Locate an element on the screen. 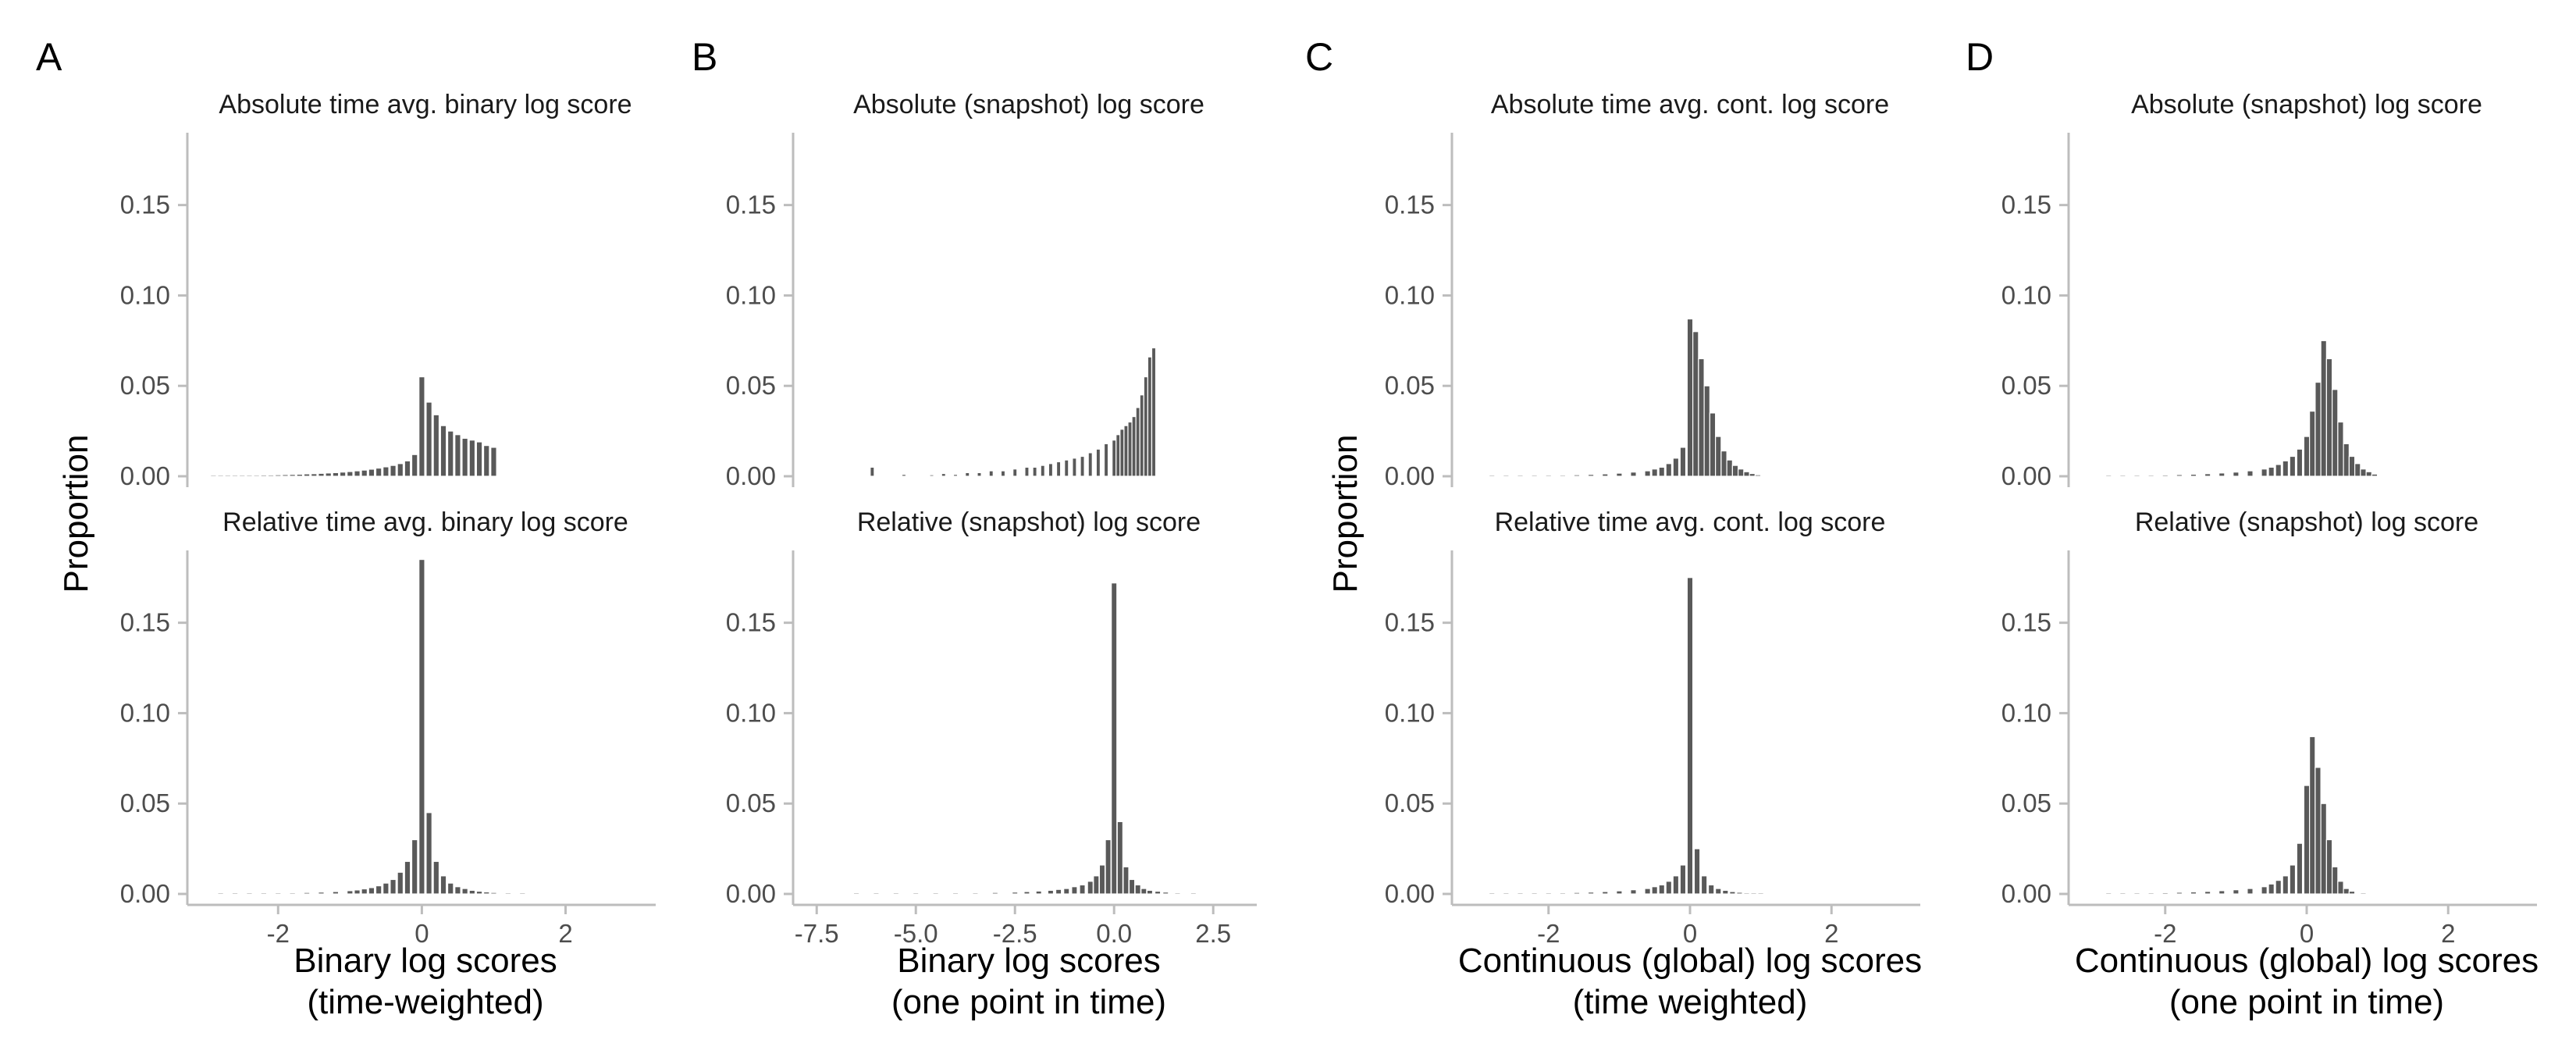 This screenshot has width=2576, height=1054. facet-title-a-1: Absolute time avg. binary log score is located at coordinates (425, 104).